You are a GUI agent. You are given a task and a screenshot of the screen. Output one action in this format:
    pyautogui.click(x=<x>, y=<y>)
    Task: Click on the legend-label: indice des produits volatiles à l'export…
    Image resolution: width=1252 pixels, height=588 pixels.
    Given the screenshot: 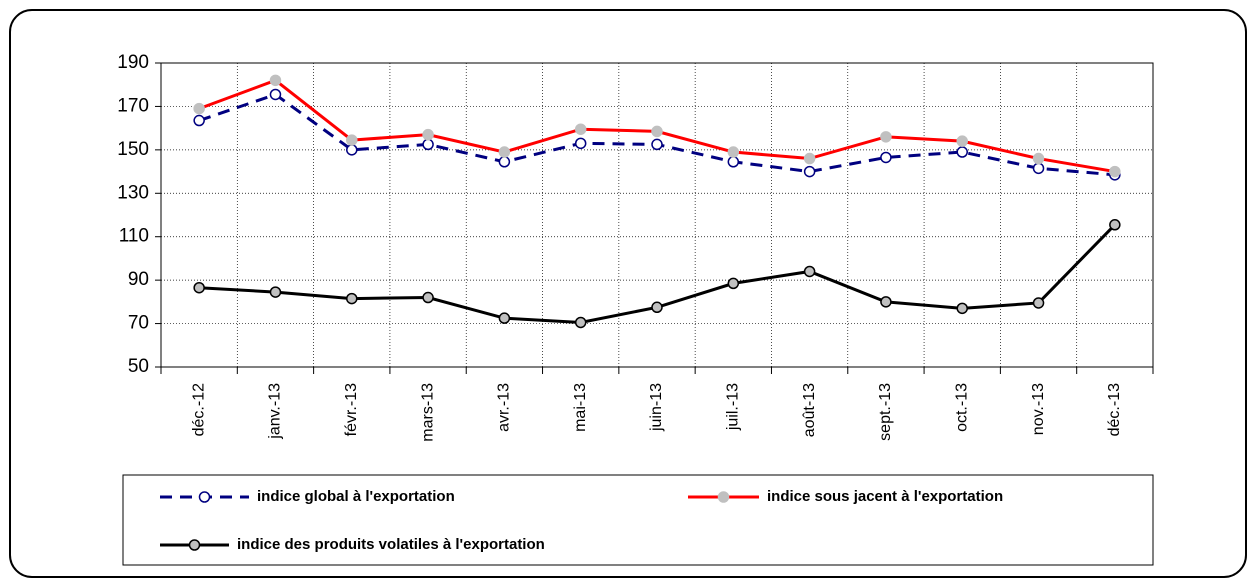 What is the action you would take?
    pyautogui.click(x=391, y=544)
    